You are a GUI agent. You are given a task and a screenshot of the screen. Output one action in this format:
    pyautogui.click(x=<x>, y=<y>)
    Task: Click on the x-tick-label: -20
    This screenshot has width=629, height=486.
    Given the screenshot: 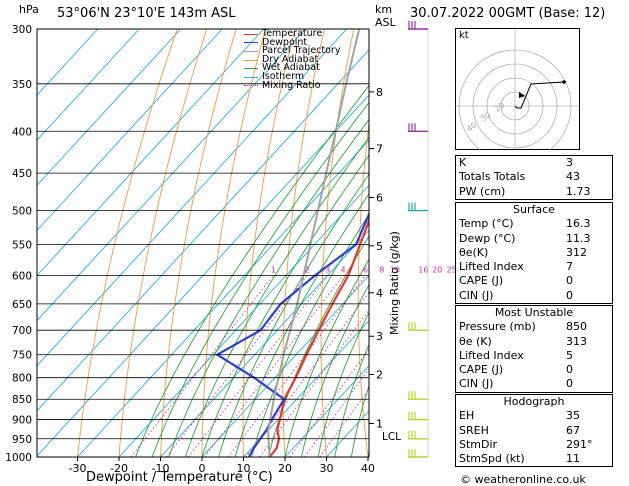 What is the action you would take?
    pyautogui.click(x=119, y=468)
    